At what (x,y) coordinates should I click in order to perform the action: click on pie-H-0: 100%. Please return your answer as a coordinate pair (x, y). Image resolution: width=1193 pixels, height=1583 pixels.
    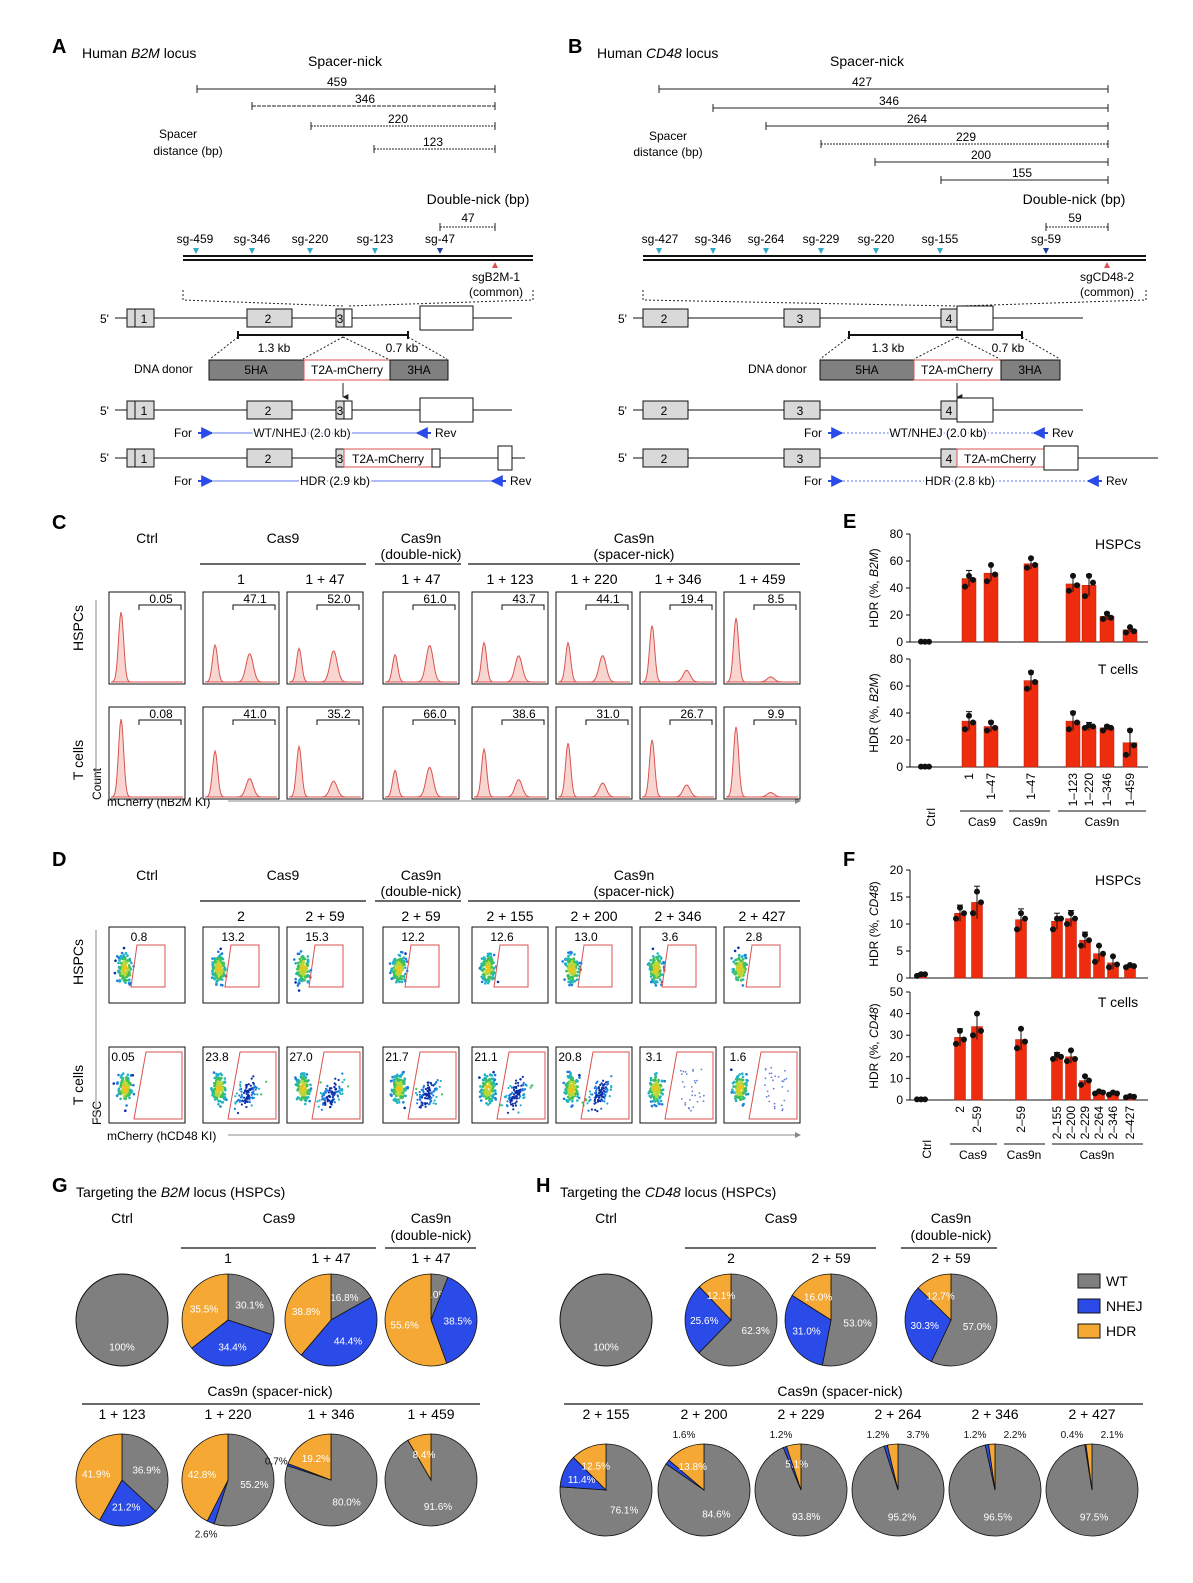
    Looking at the image, I should click on (606, 1320).